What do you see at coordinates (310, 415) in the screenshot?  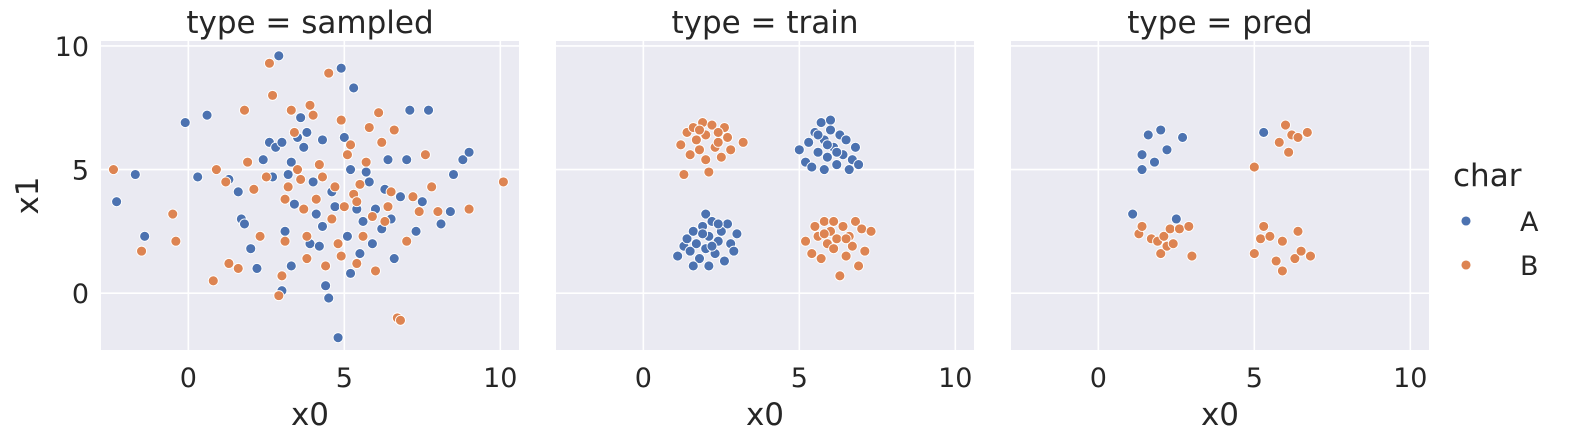 I see `panel-1-x-axis-label: x0` at bounding box center [310, 415].